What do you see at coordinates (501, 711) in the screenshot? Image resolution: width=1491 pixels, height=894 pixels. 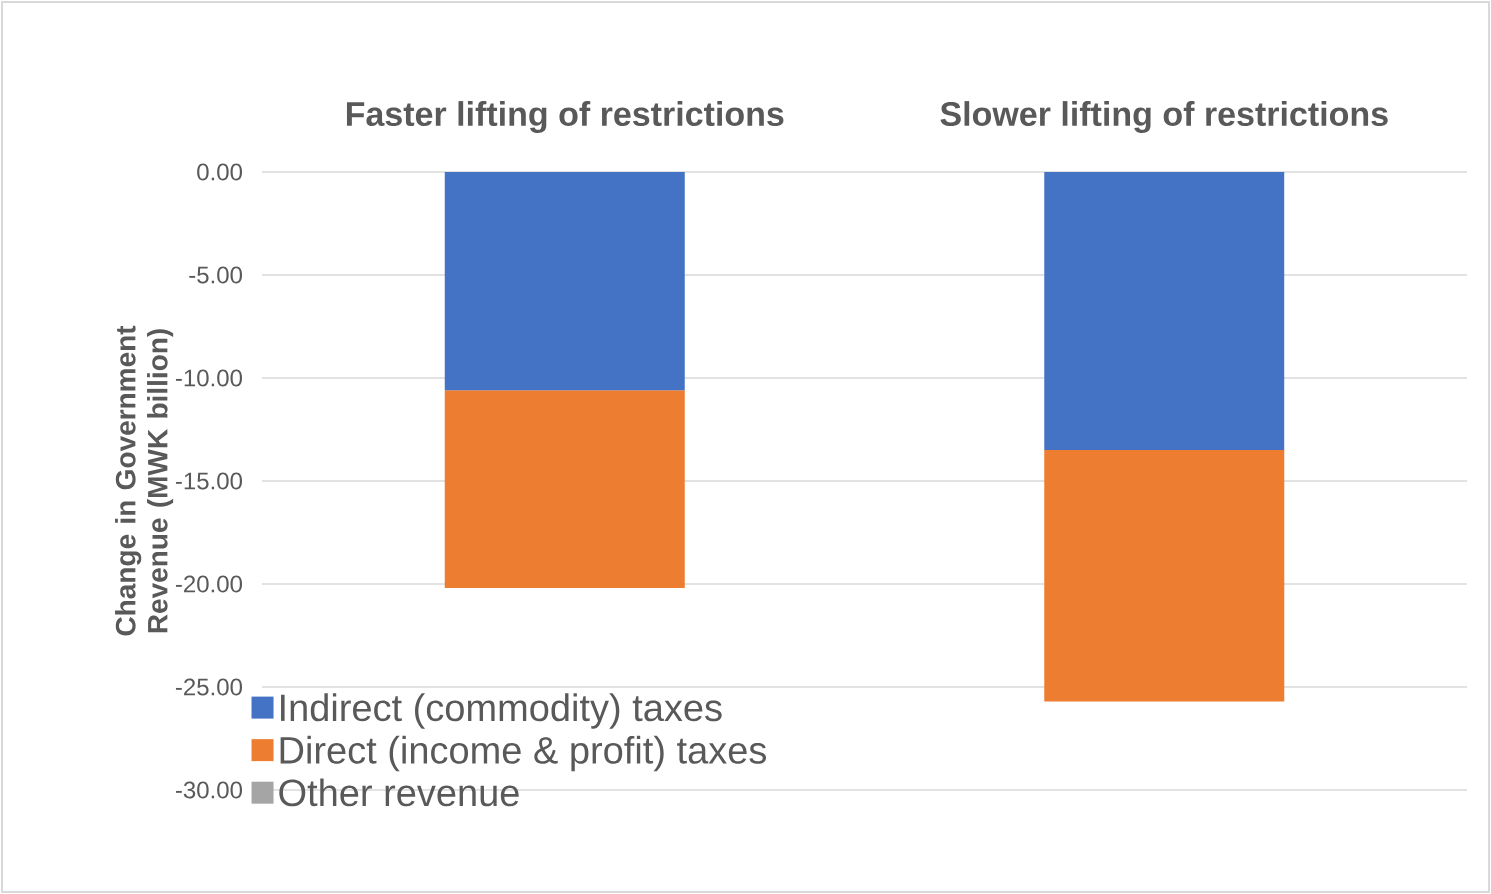 I see `legend-label: Indirect (commodity) taxes` at bounding box center [501, 711].